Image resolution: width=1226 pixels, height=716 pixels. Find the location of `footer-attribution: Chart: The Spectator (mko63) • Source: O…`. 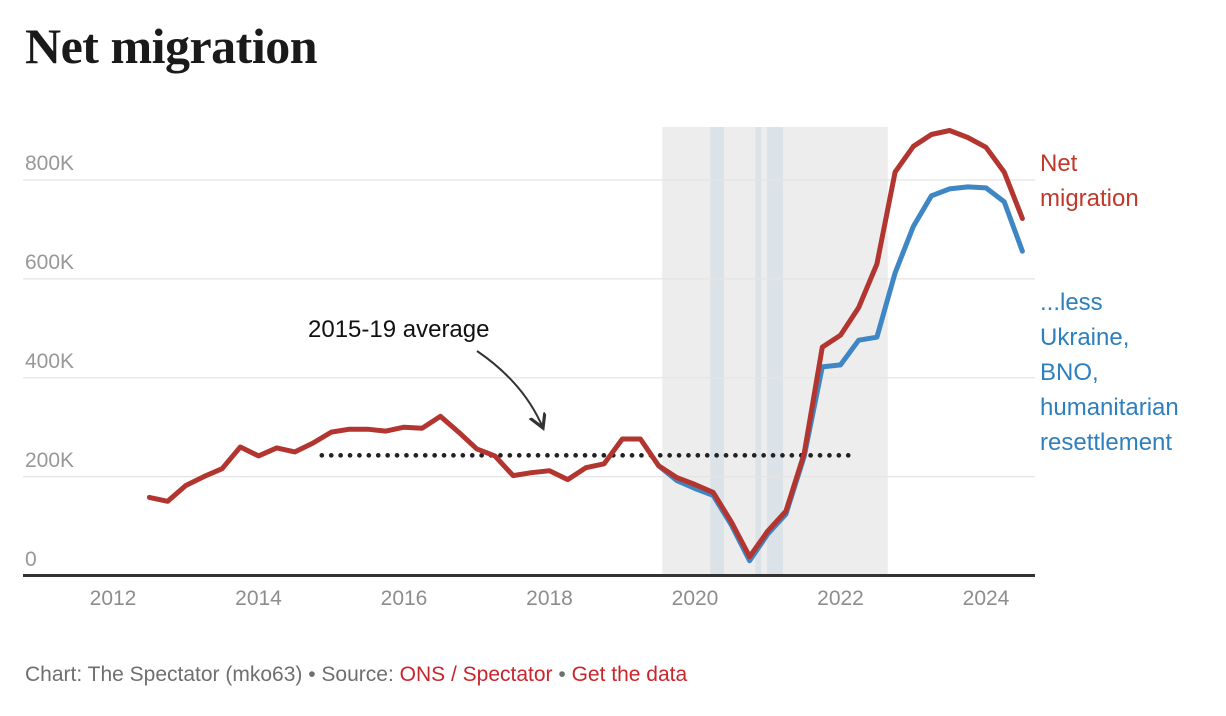

footer-attribution: Chart: The Spectator (mko63) • Source: O… is located at coordinates (356, 675).